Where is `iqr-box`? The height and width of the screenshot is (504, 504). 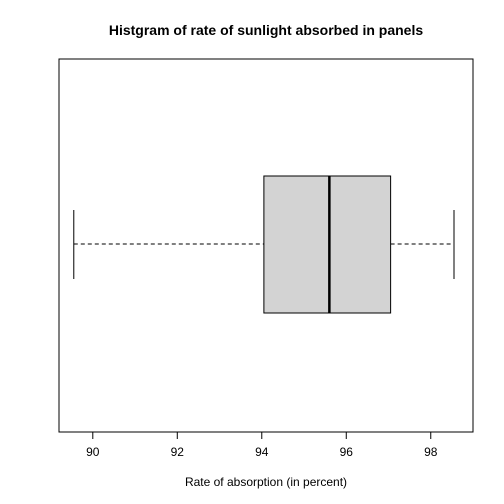
iqr-box is located at coordinates (327, 244).